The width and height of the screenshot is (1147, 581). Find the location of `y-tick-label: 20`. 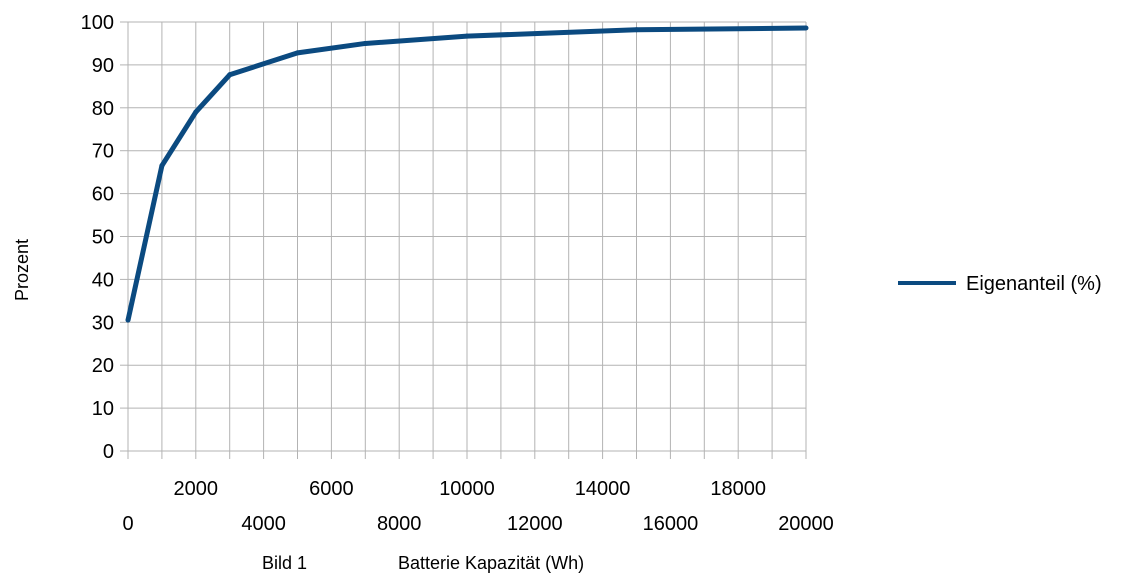

y-tick-label: 20 is located at coordinates (103, 366).